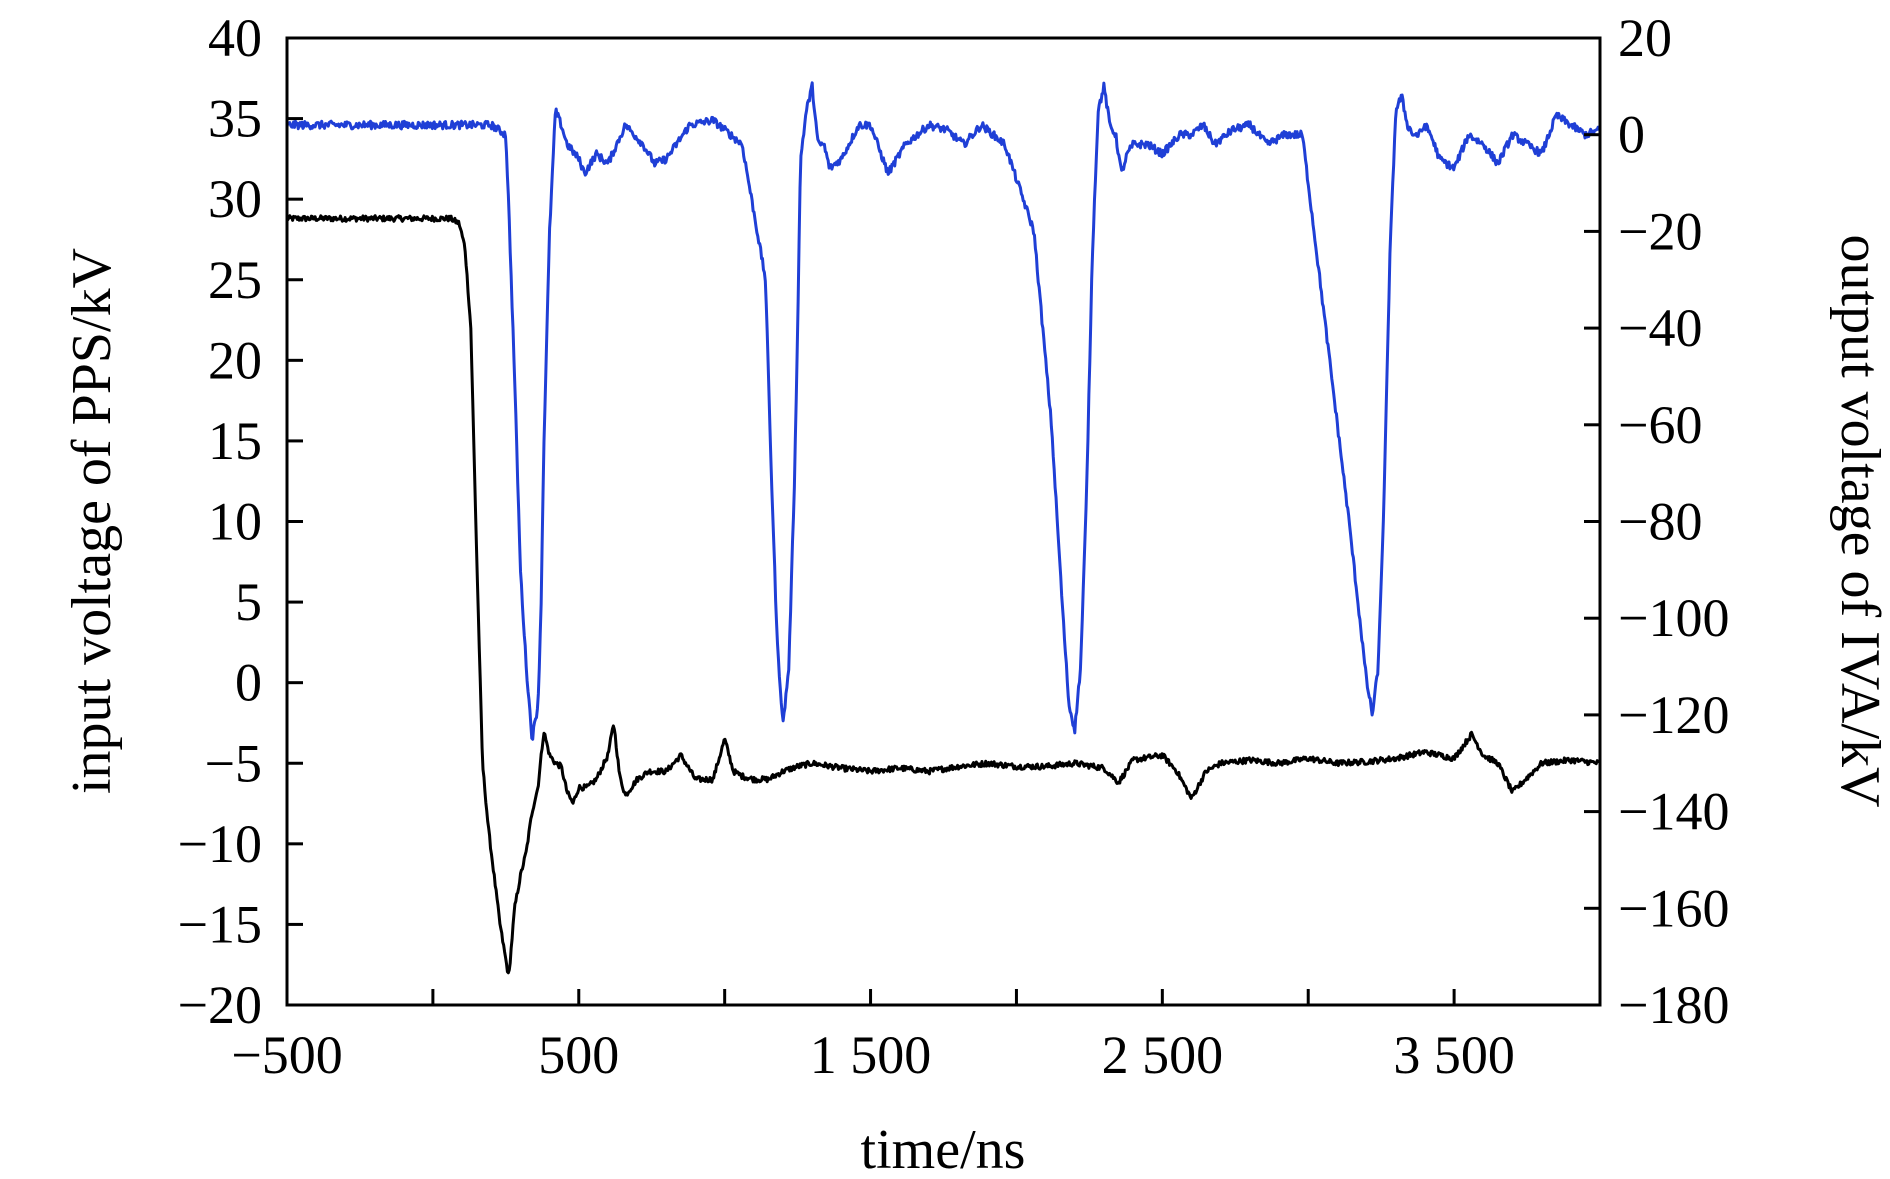 The width and height of the screenshot is (1890, 1179). What do you see at coordinates (1673, 715) in the screenshot?
I see `right-y-tick-label: −120` at bounding box center [1673, 715].